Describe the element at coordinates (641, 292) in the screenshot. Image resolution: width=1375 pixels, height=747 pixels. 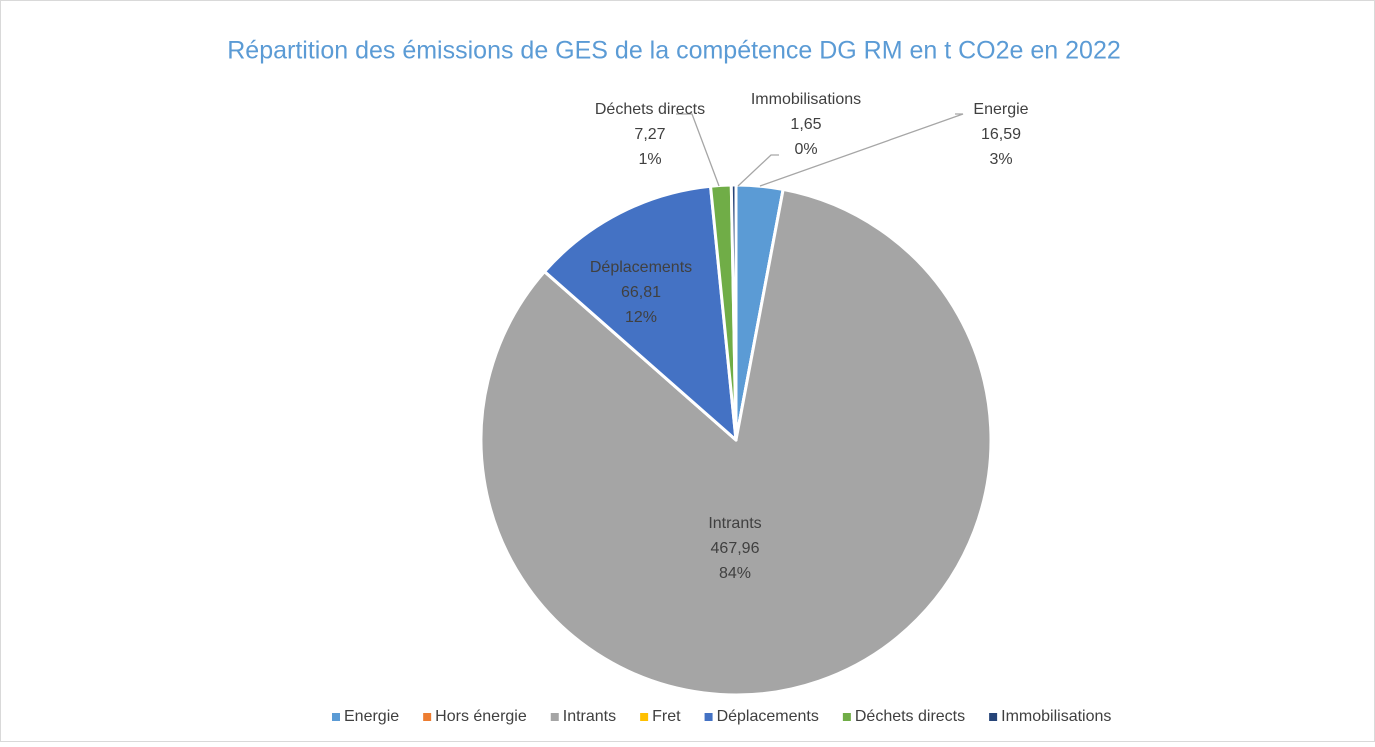
I see `data-label-value: 66,81` at that location.